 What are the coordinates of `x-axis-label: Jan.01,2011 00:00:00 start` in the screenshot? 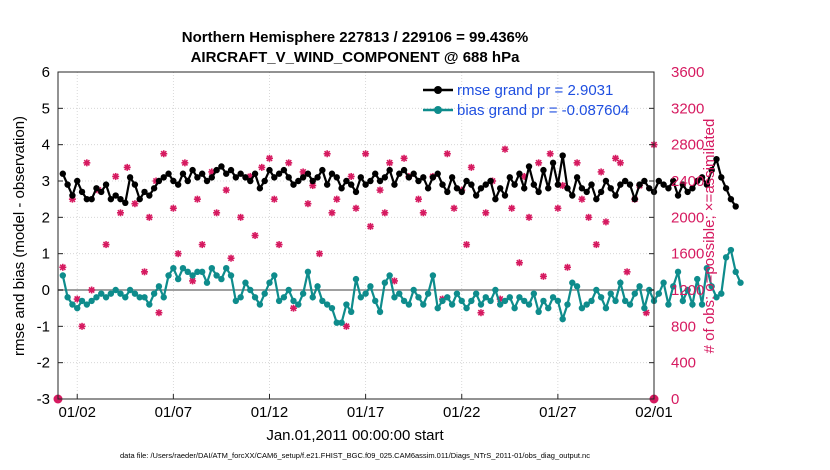 It's located at (355, 435).